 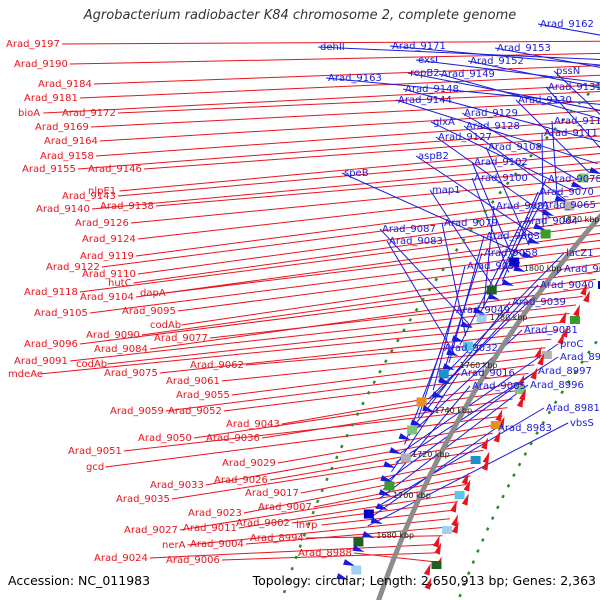 What do you see at coordinates (488, 373) in the screenshot?
I see `right-gene-label: Arad_9016` at bounding box center [488, 373].